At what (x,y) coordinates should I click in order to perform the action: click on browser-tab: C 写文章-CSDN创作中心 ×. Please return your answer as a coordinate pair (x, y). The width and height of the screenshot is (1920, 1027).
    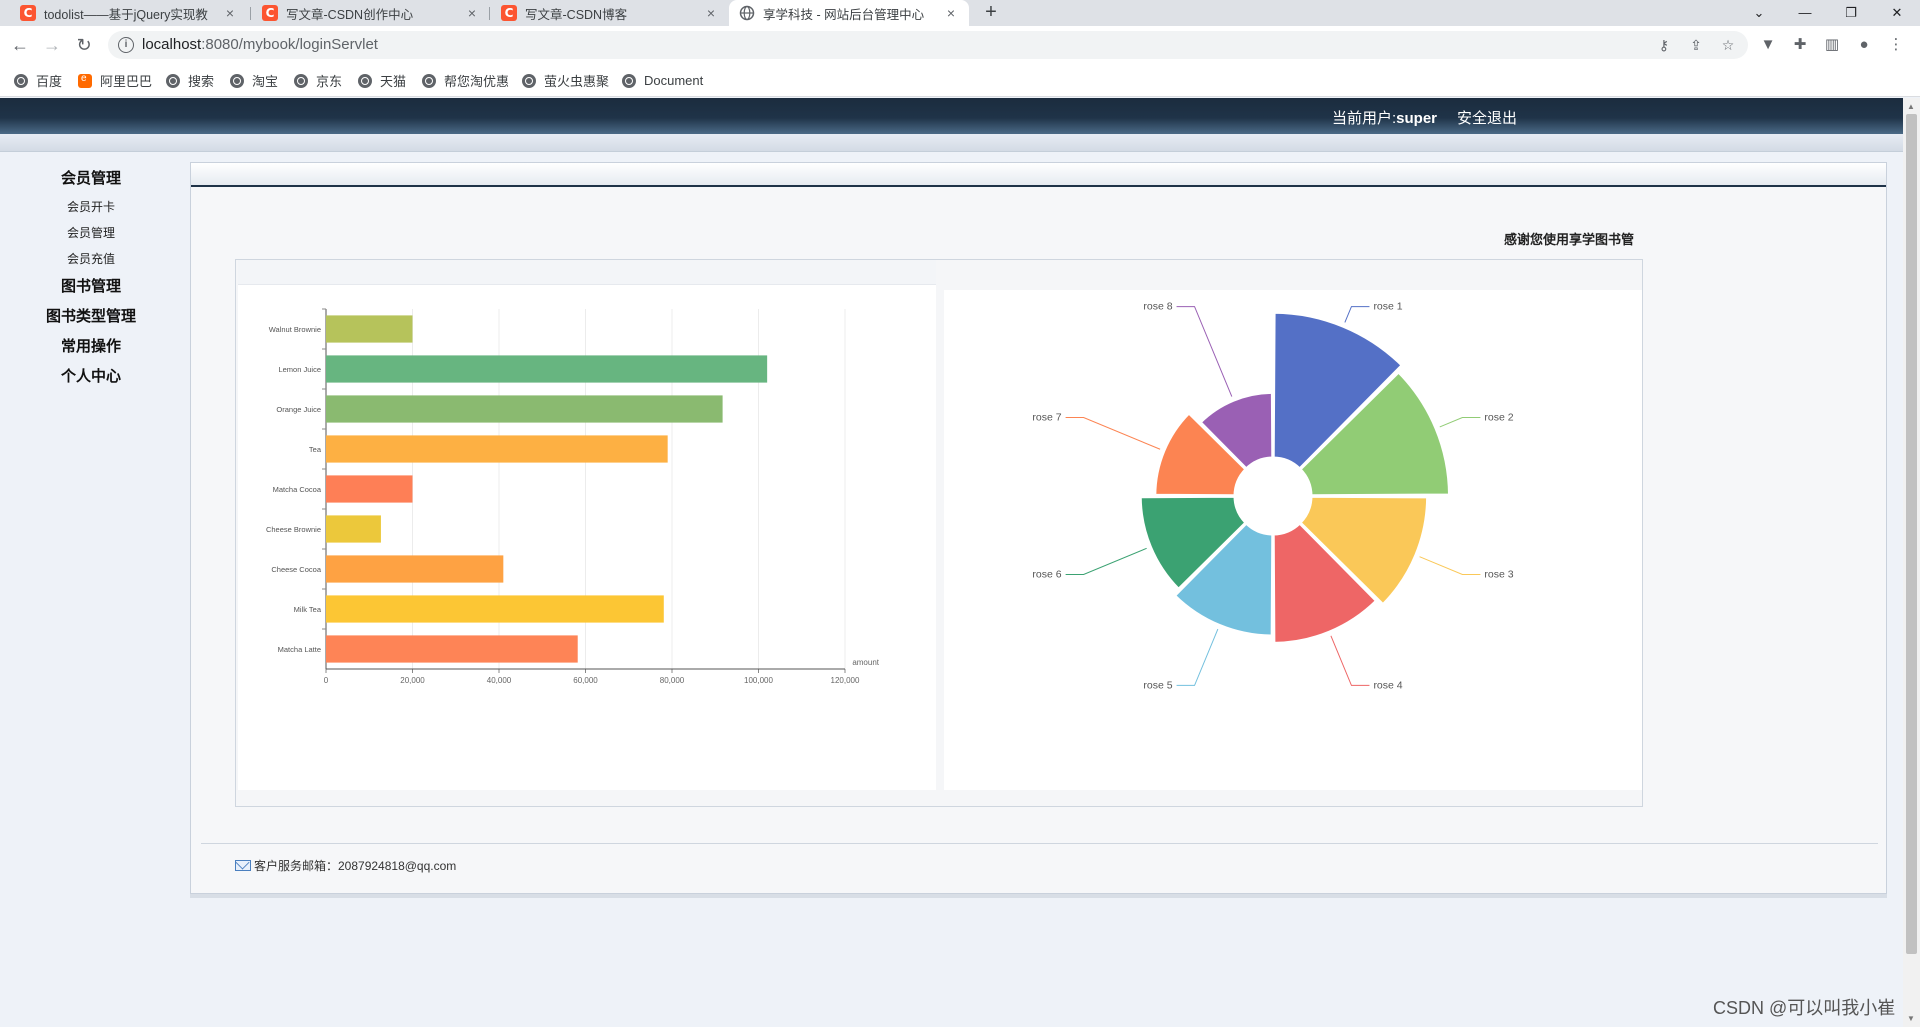
    Looking at the image, I should click on (371, 13).